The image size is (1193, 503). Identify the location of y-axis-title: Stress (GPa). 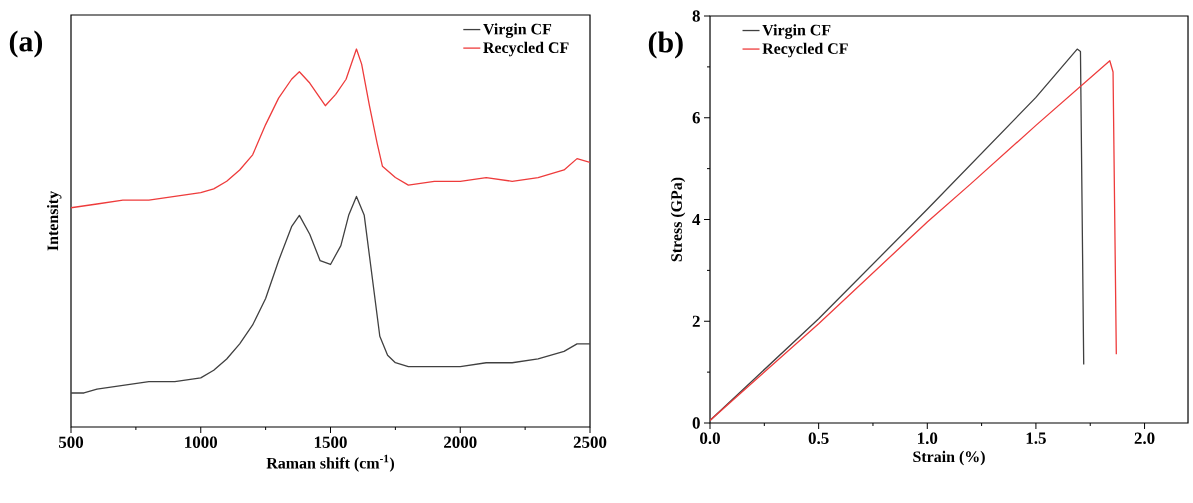
(678, 219).